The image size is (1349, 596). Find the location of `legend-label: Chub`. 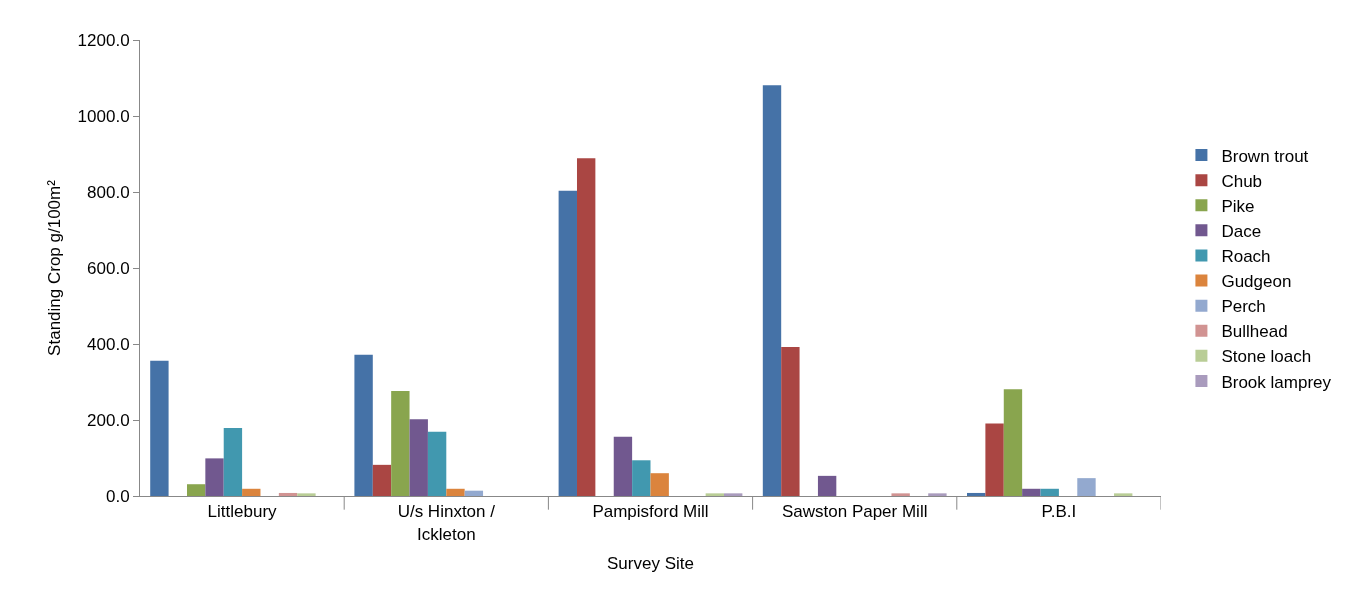

legend-label: Chub is located at coordinates (1242, 181).